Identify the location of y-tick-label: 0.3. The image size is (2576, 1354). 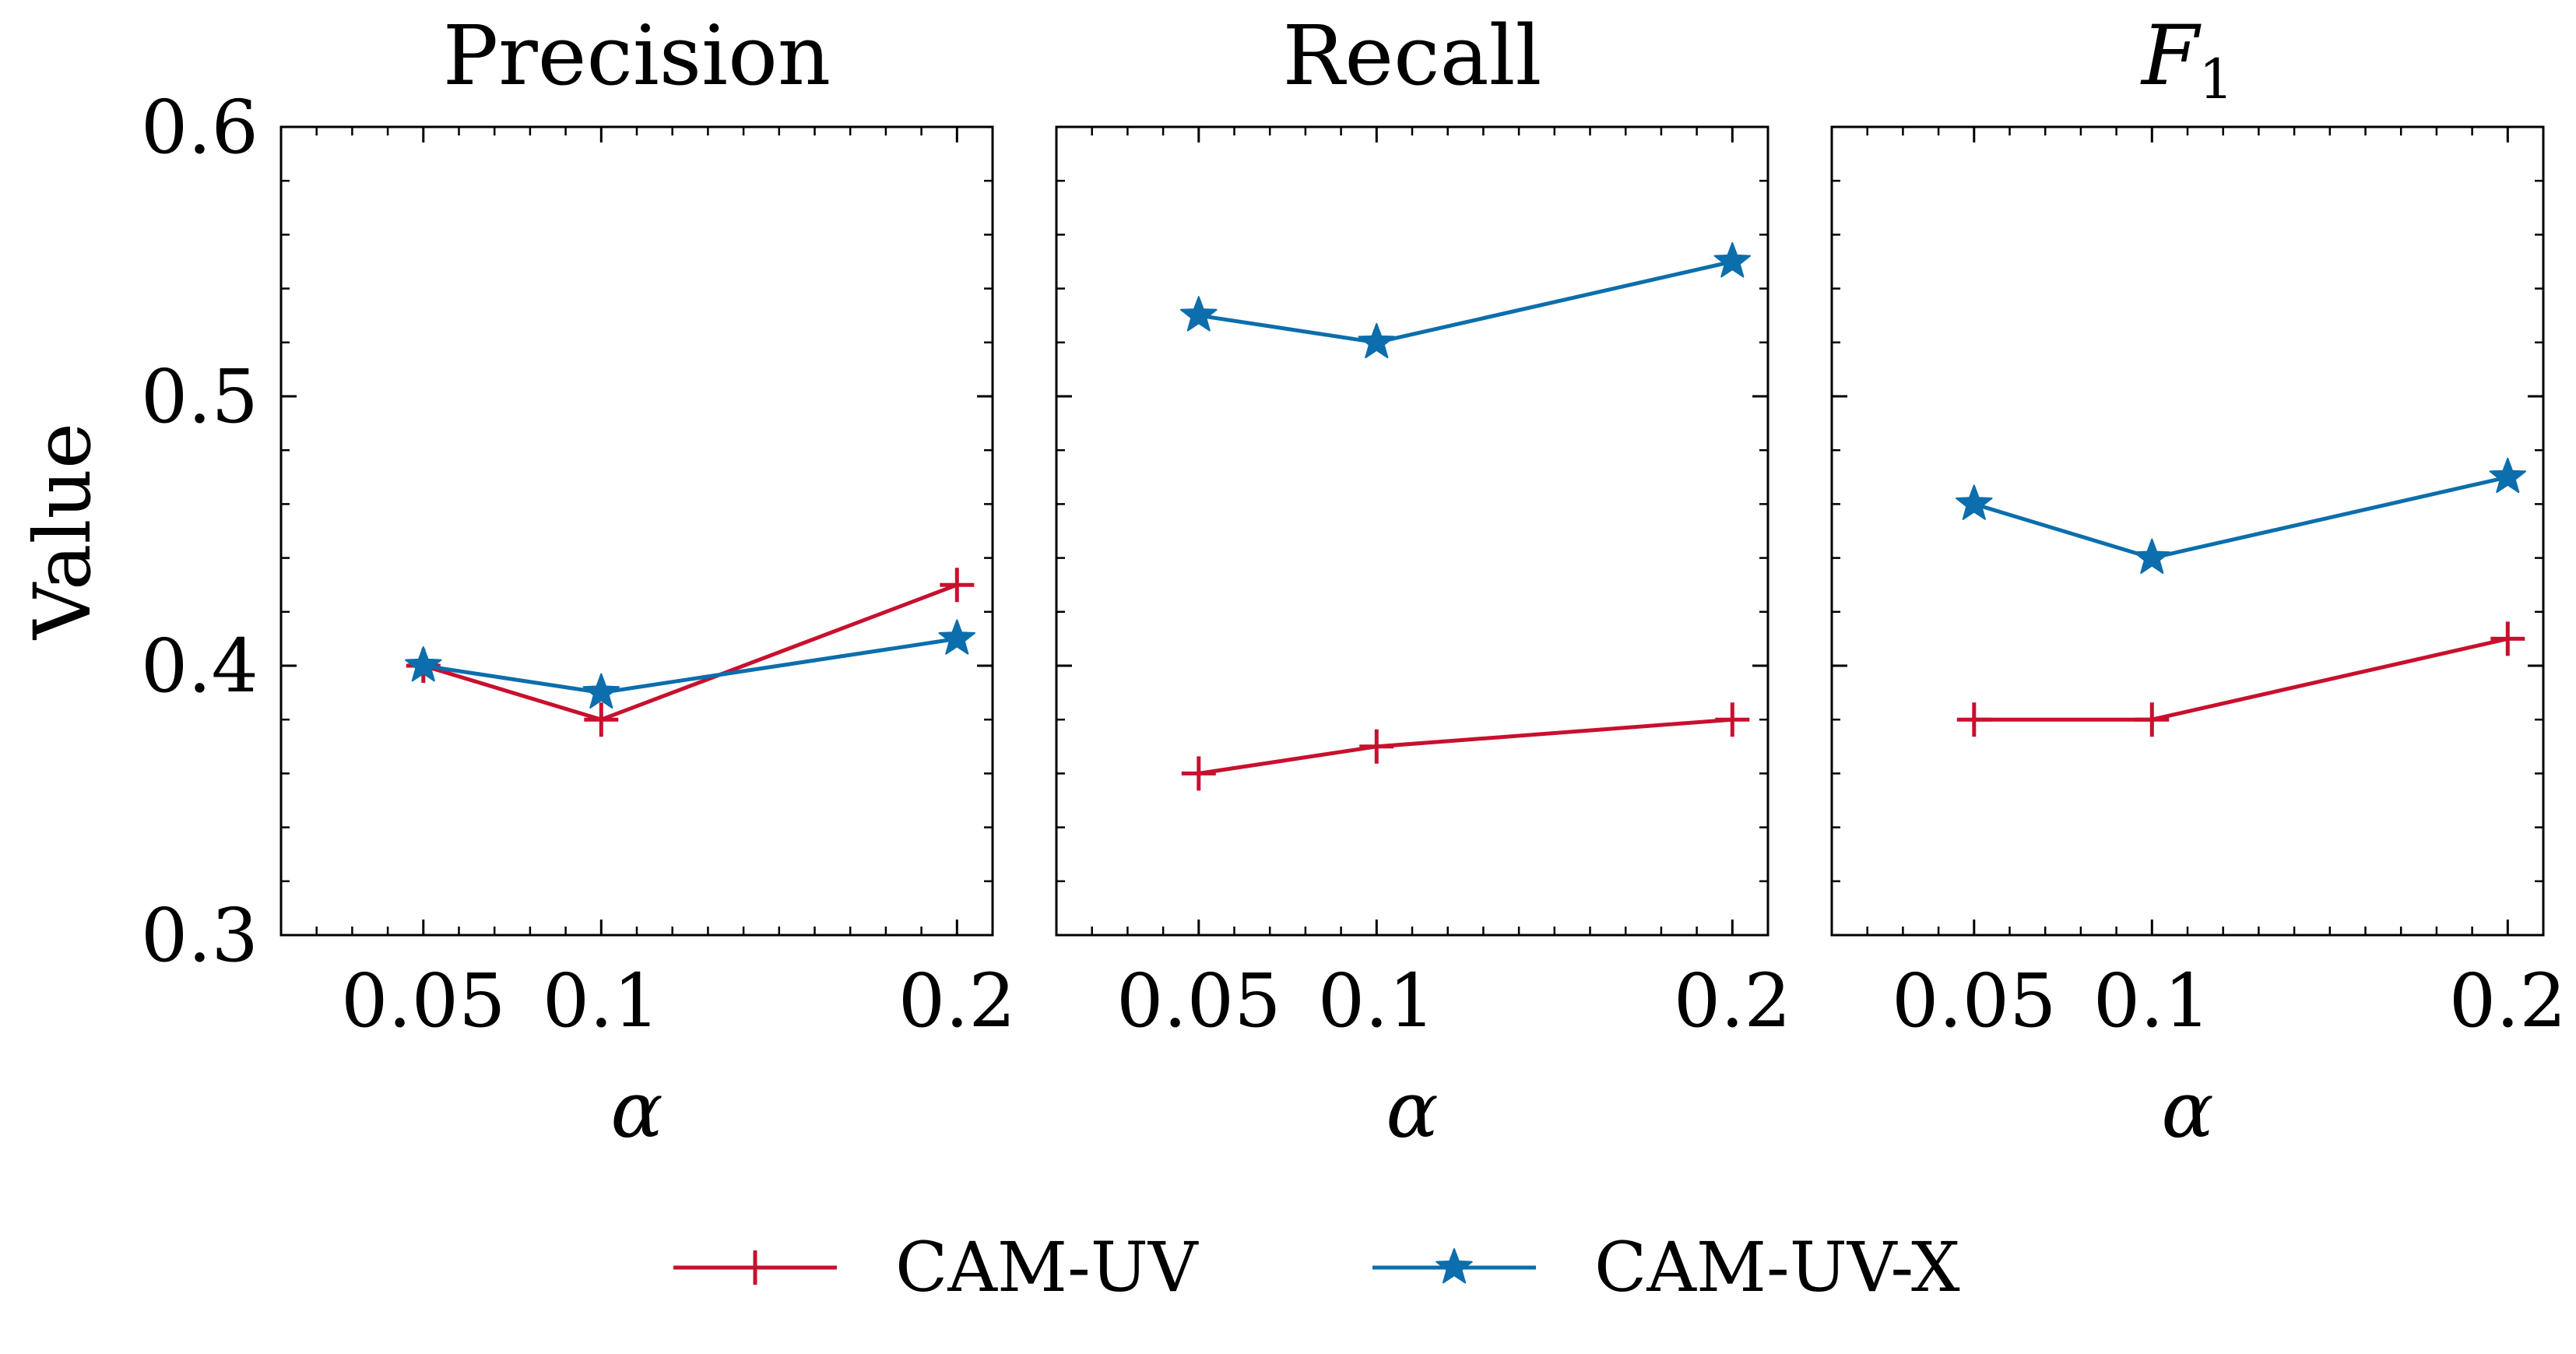
(199, 936).